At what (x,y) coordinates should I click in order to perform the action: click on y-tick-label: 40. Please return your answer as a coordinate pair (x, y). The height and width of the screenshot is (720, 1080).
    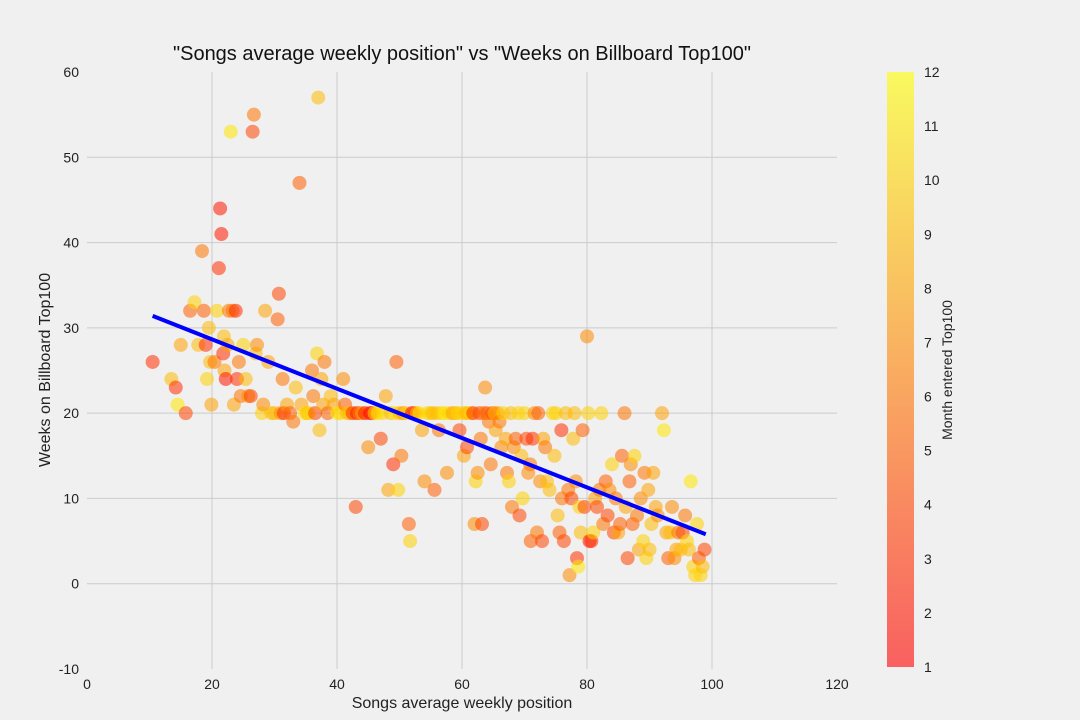
    Looking at the image, I should click on (71, 243).